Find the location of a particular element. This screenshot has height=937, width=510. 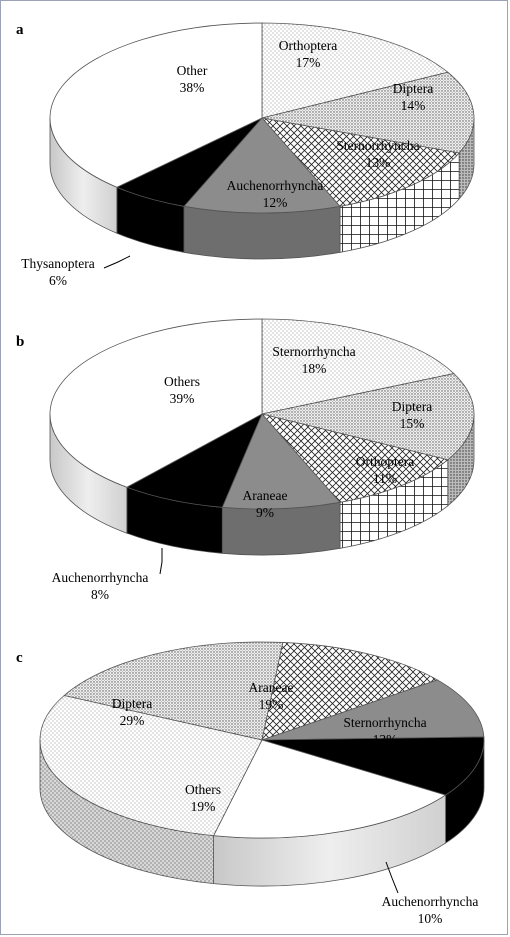

slice-label: Psocoptera is located at coordinates (409, 757).